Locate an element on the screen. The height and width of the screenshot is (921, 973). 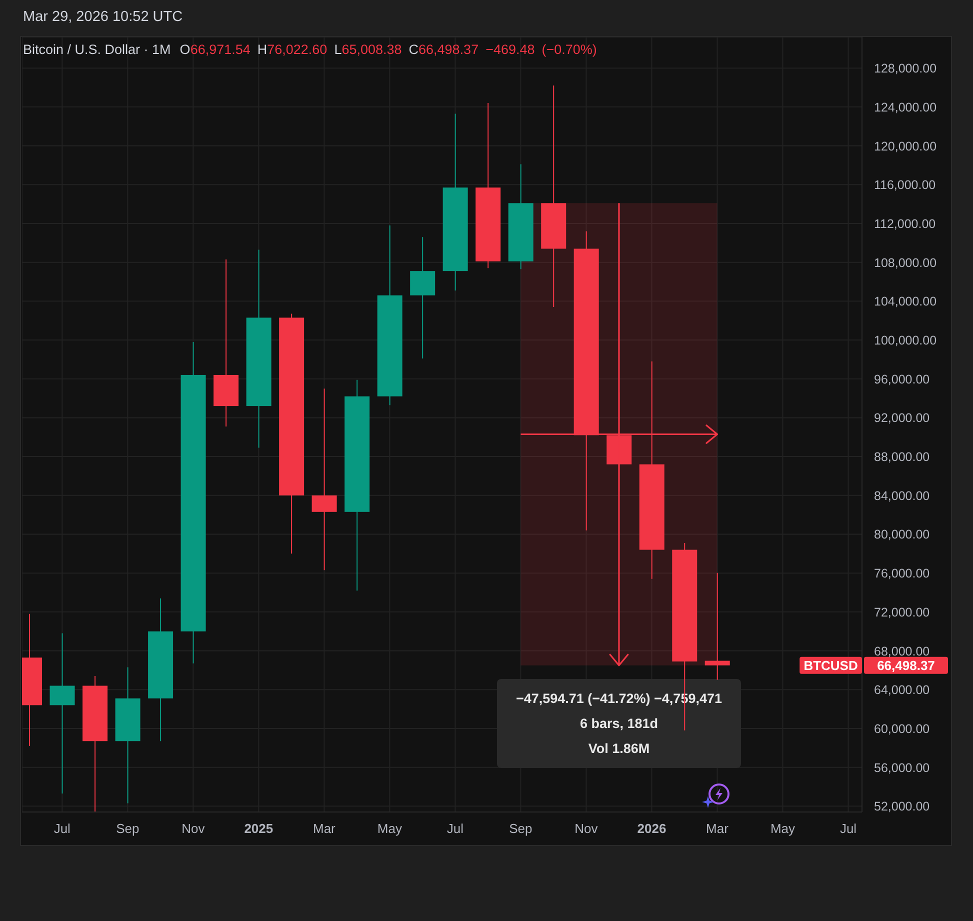
text: Mar 29, 2026 10:52 UTC is located at coordinates (103, 17).